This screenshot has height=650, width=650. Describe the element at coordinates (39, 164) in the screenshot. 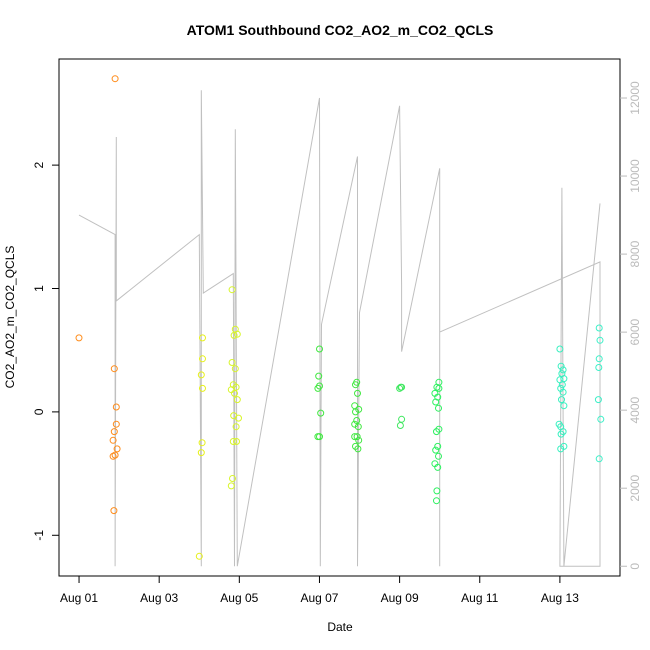

I see `y-tick-label: 2` at that location.